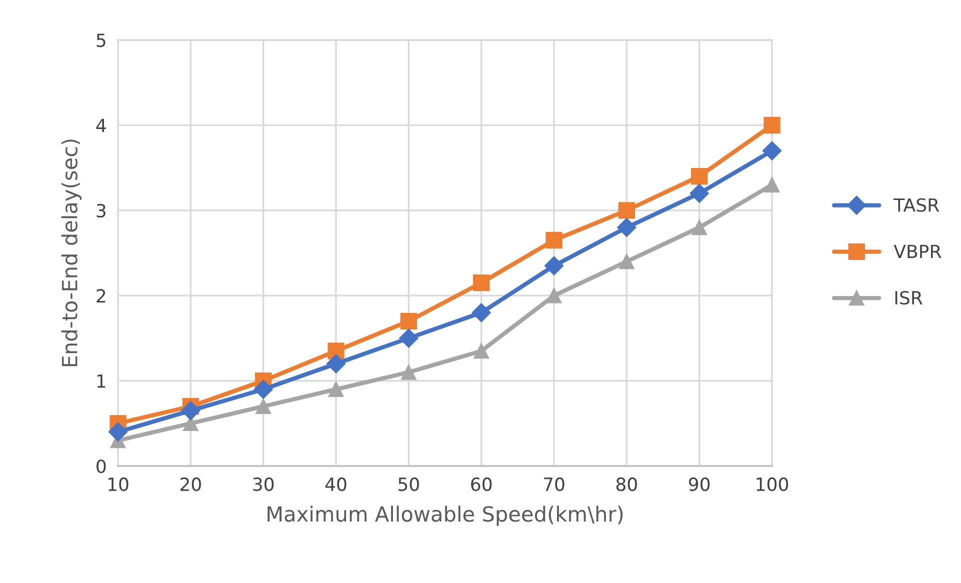  I want to click on y-tick-label: 5, so click(101, 41).